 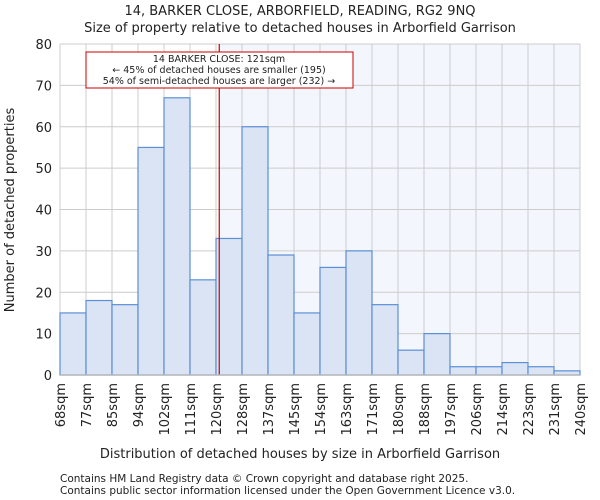 What do you see at coordinates (503, 409) in the screenshot?
I see `x-tick-label: 214sqm` at bounding box center [503, 409].